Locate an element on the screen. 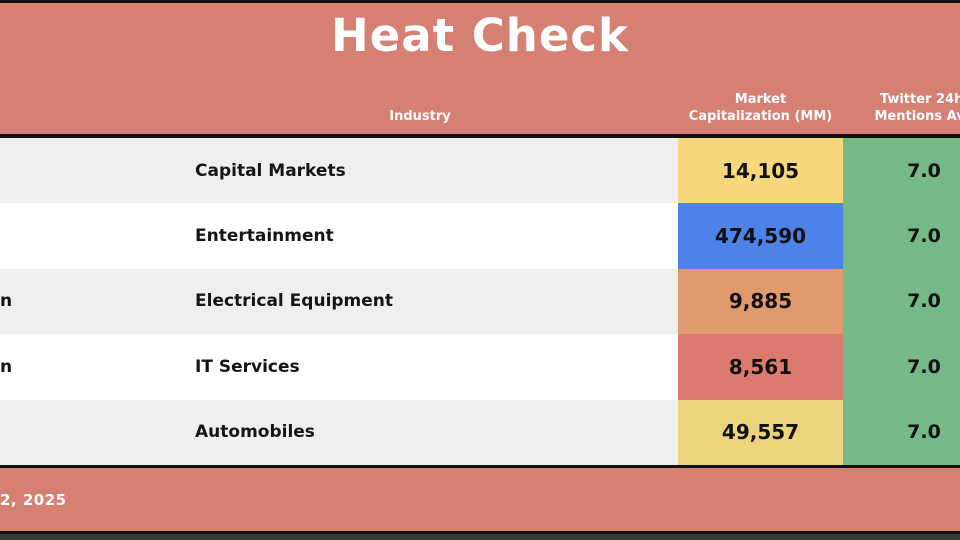  industry-header-label: Industry is located at coordinates (420, 116).